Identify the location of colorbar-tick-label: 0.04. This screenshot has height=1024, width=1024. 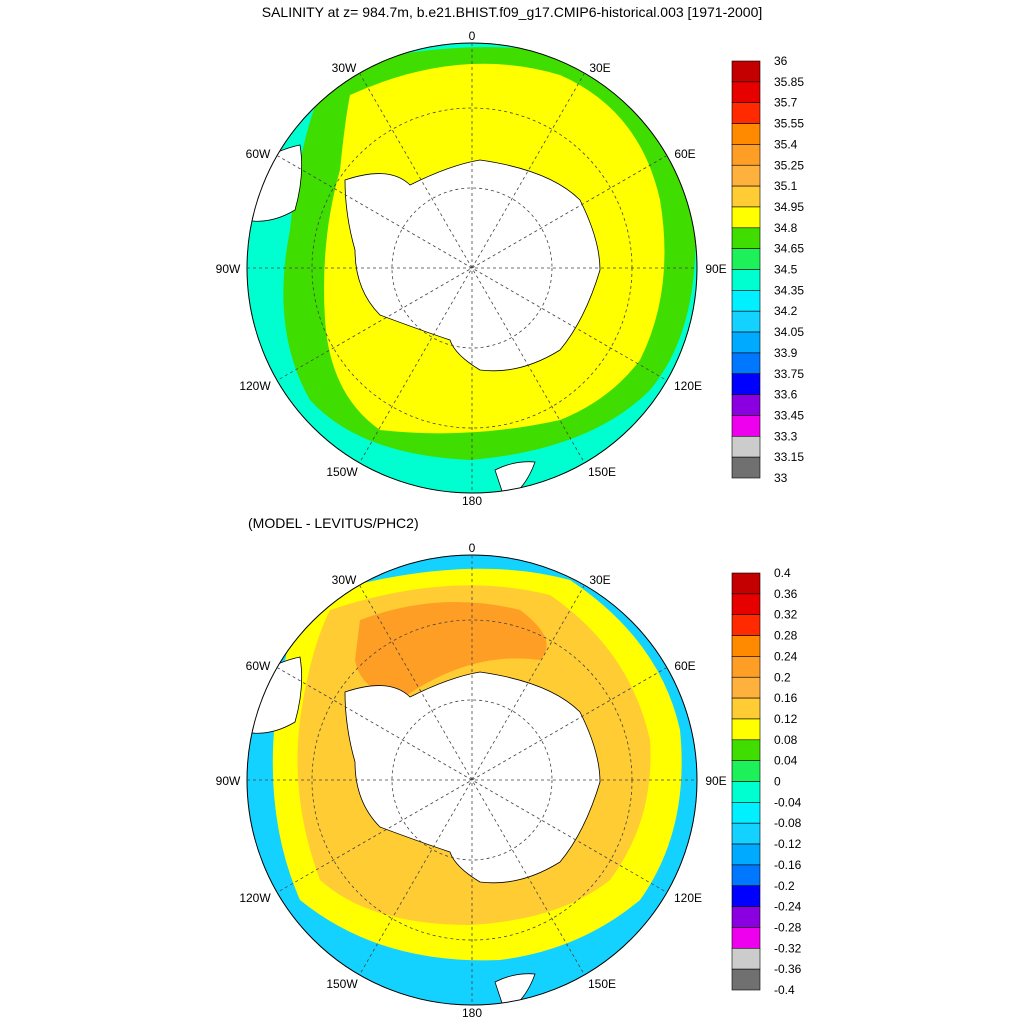
(786, 761).